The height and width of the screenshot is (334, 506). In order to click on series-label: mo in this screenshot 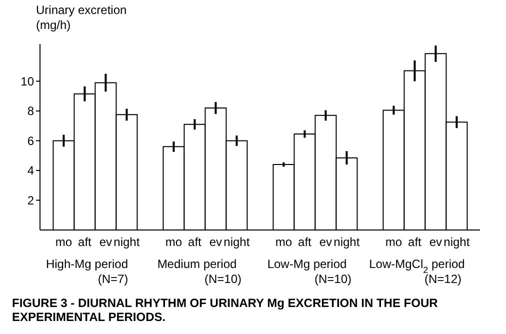, I will do `click(63, 242)`.